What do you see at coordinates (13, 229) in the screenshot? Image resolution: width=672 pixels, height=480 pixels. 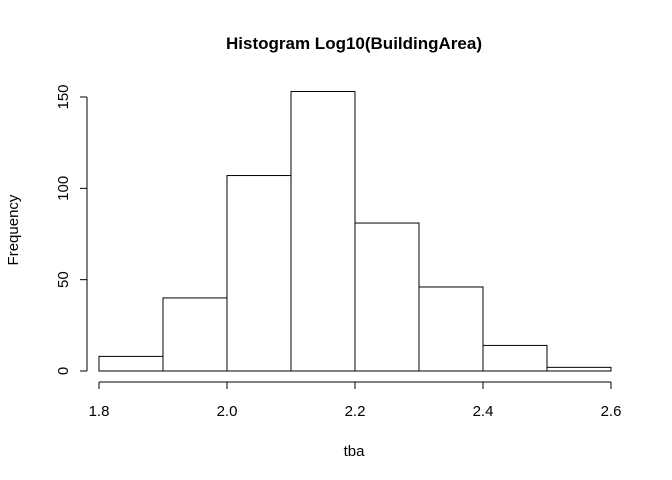 I see `y-axis-label: Frequency` at bounding box center [13, 229].